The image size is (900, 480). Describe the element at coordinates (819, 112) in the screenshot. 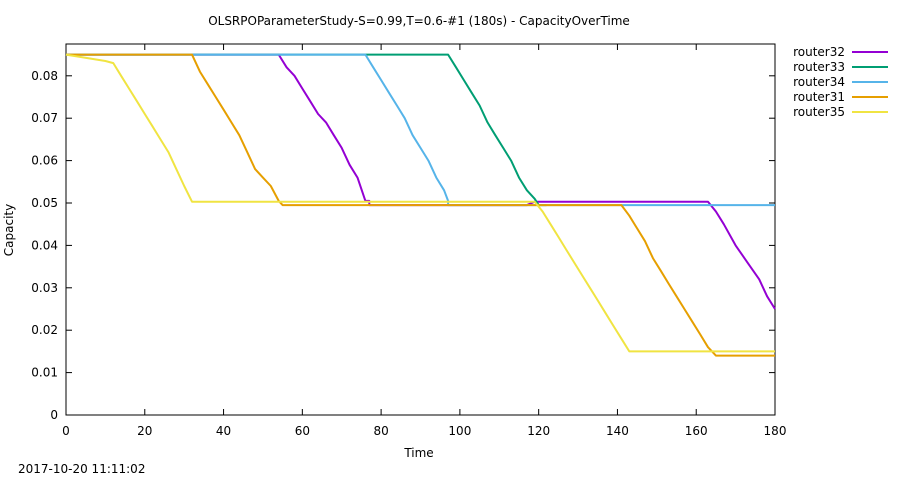

I see `legend-label-router35: router35` at that location.